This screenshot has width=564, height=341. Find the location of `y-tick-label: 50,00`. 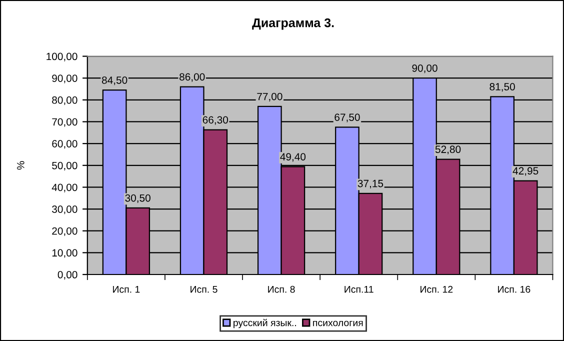

y-tick-label: 50,00 is located at coordinates (65, 166).